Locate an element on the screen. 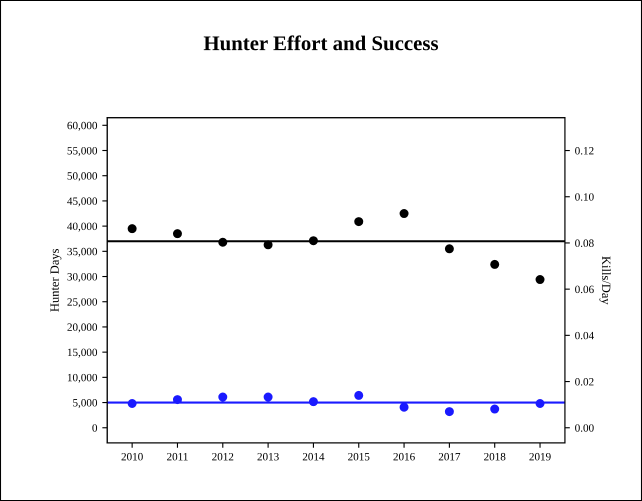 This screenshot has width=642, height=501. x-tick-label: 2018 is located at coordinates (495, 456).